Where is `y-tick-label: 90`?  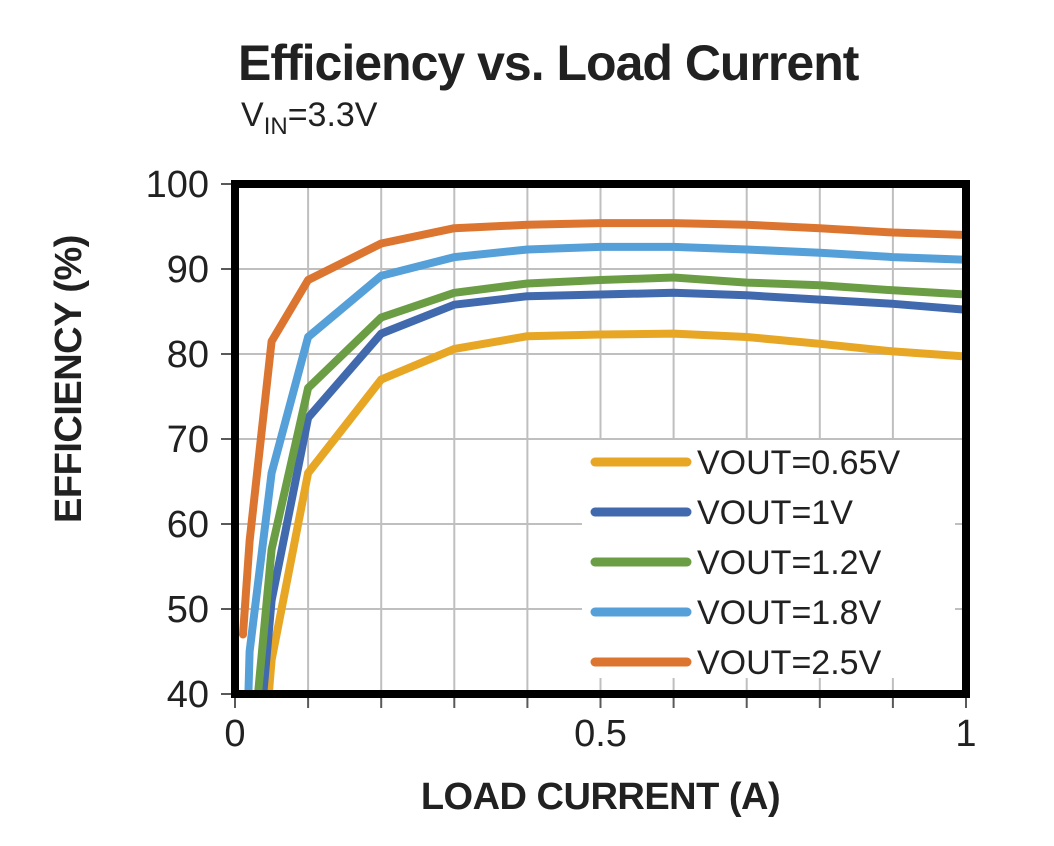 y-tick-label: 90 is located at coordinates (188, 270).